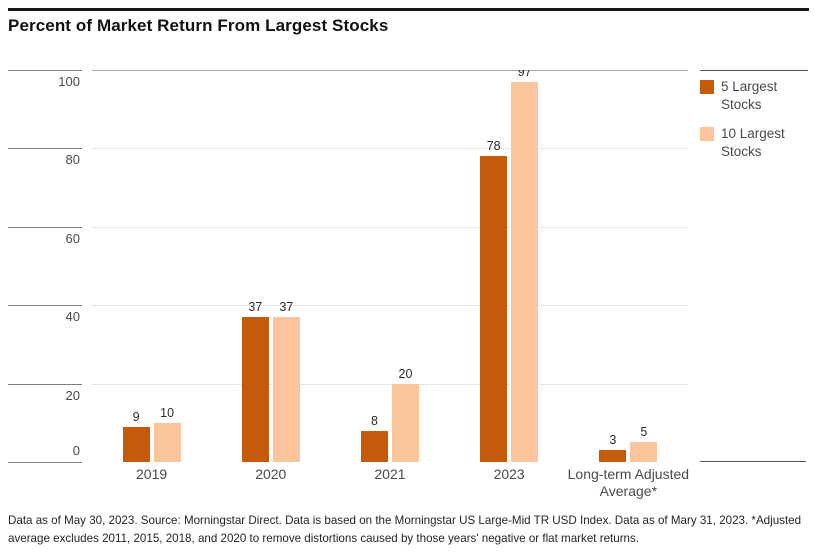 Image resolution: width=815 pixels, height=559 pixels. I want to click on x-slot: Long-term Adjusted Average*, so click(628, 486).